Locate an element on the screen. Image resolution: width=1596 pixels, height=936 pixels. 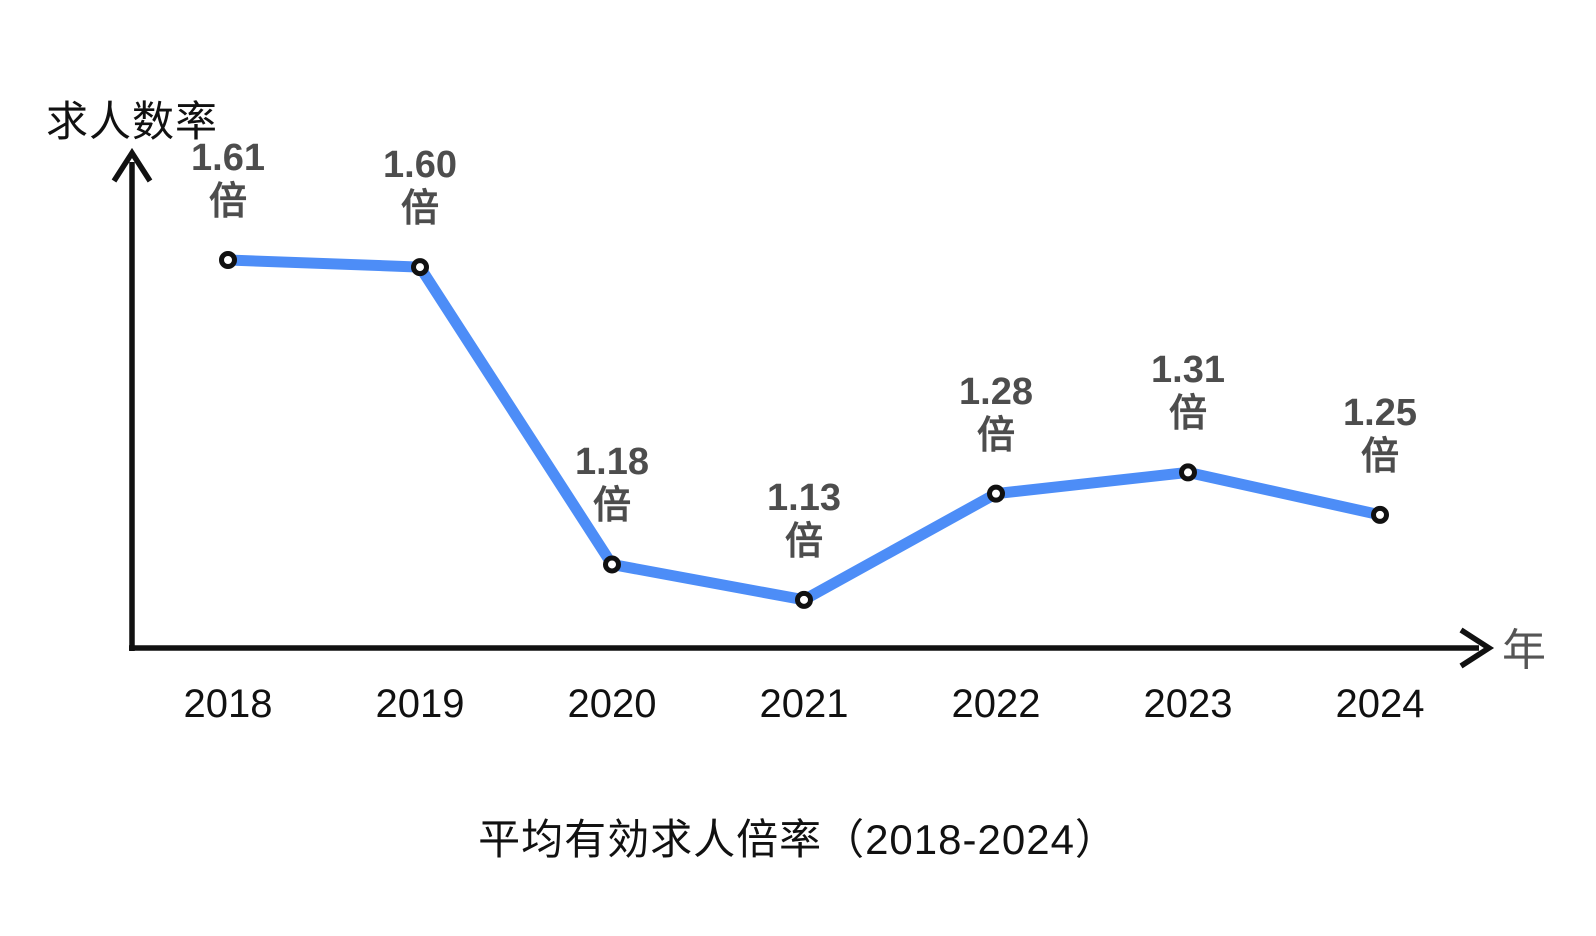
data-label-value: 1.25 is located at coordinates (1380, 412).